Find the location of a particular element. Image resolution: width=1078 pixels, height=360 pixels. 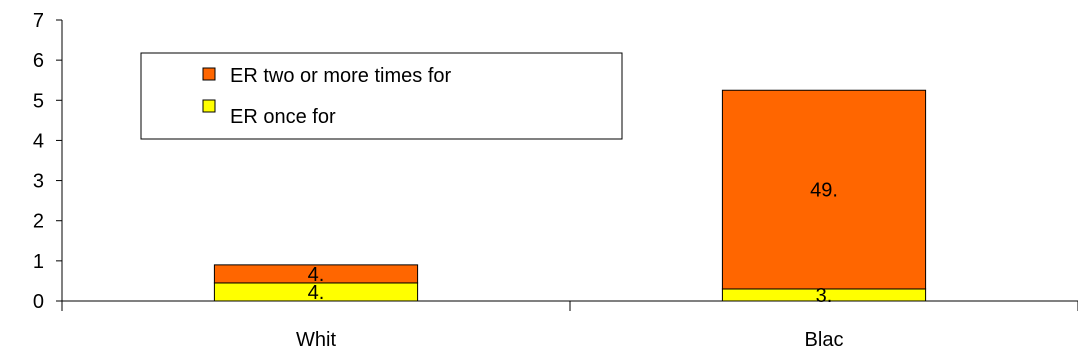

data-label-1-0: 3. is located at coordinates (824, 296).